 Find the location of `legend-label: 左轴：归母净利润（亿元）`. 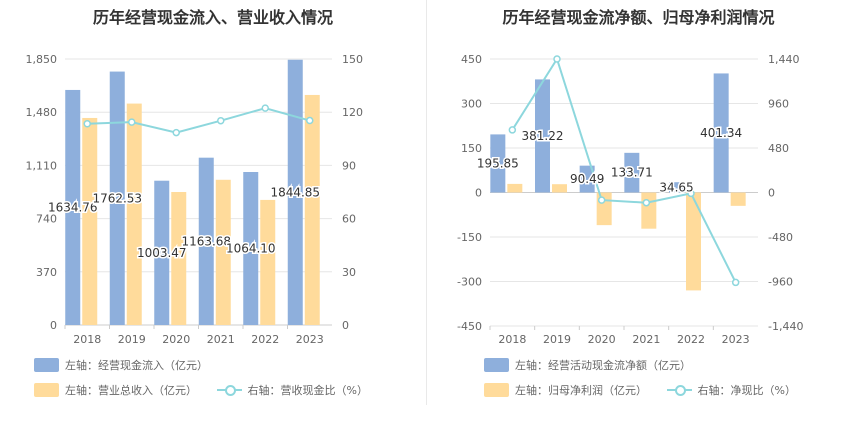

legend-label: 左轴：归母净利润（亿元） is located at coordinates (581, 390).